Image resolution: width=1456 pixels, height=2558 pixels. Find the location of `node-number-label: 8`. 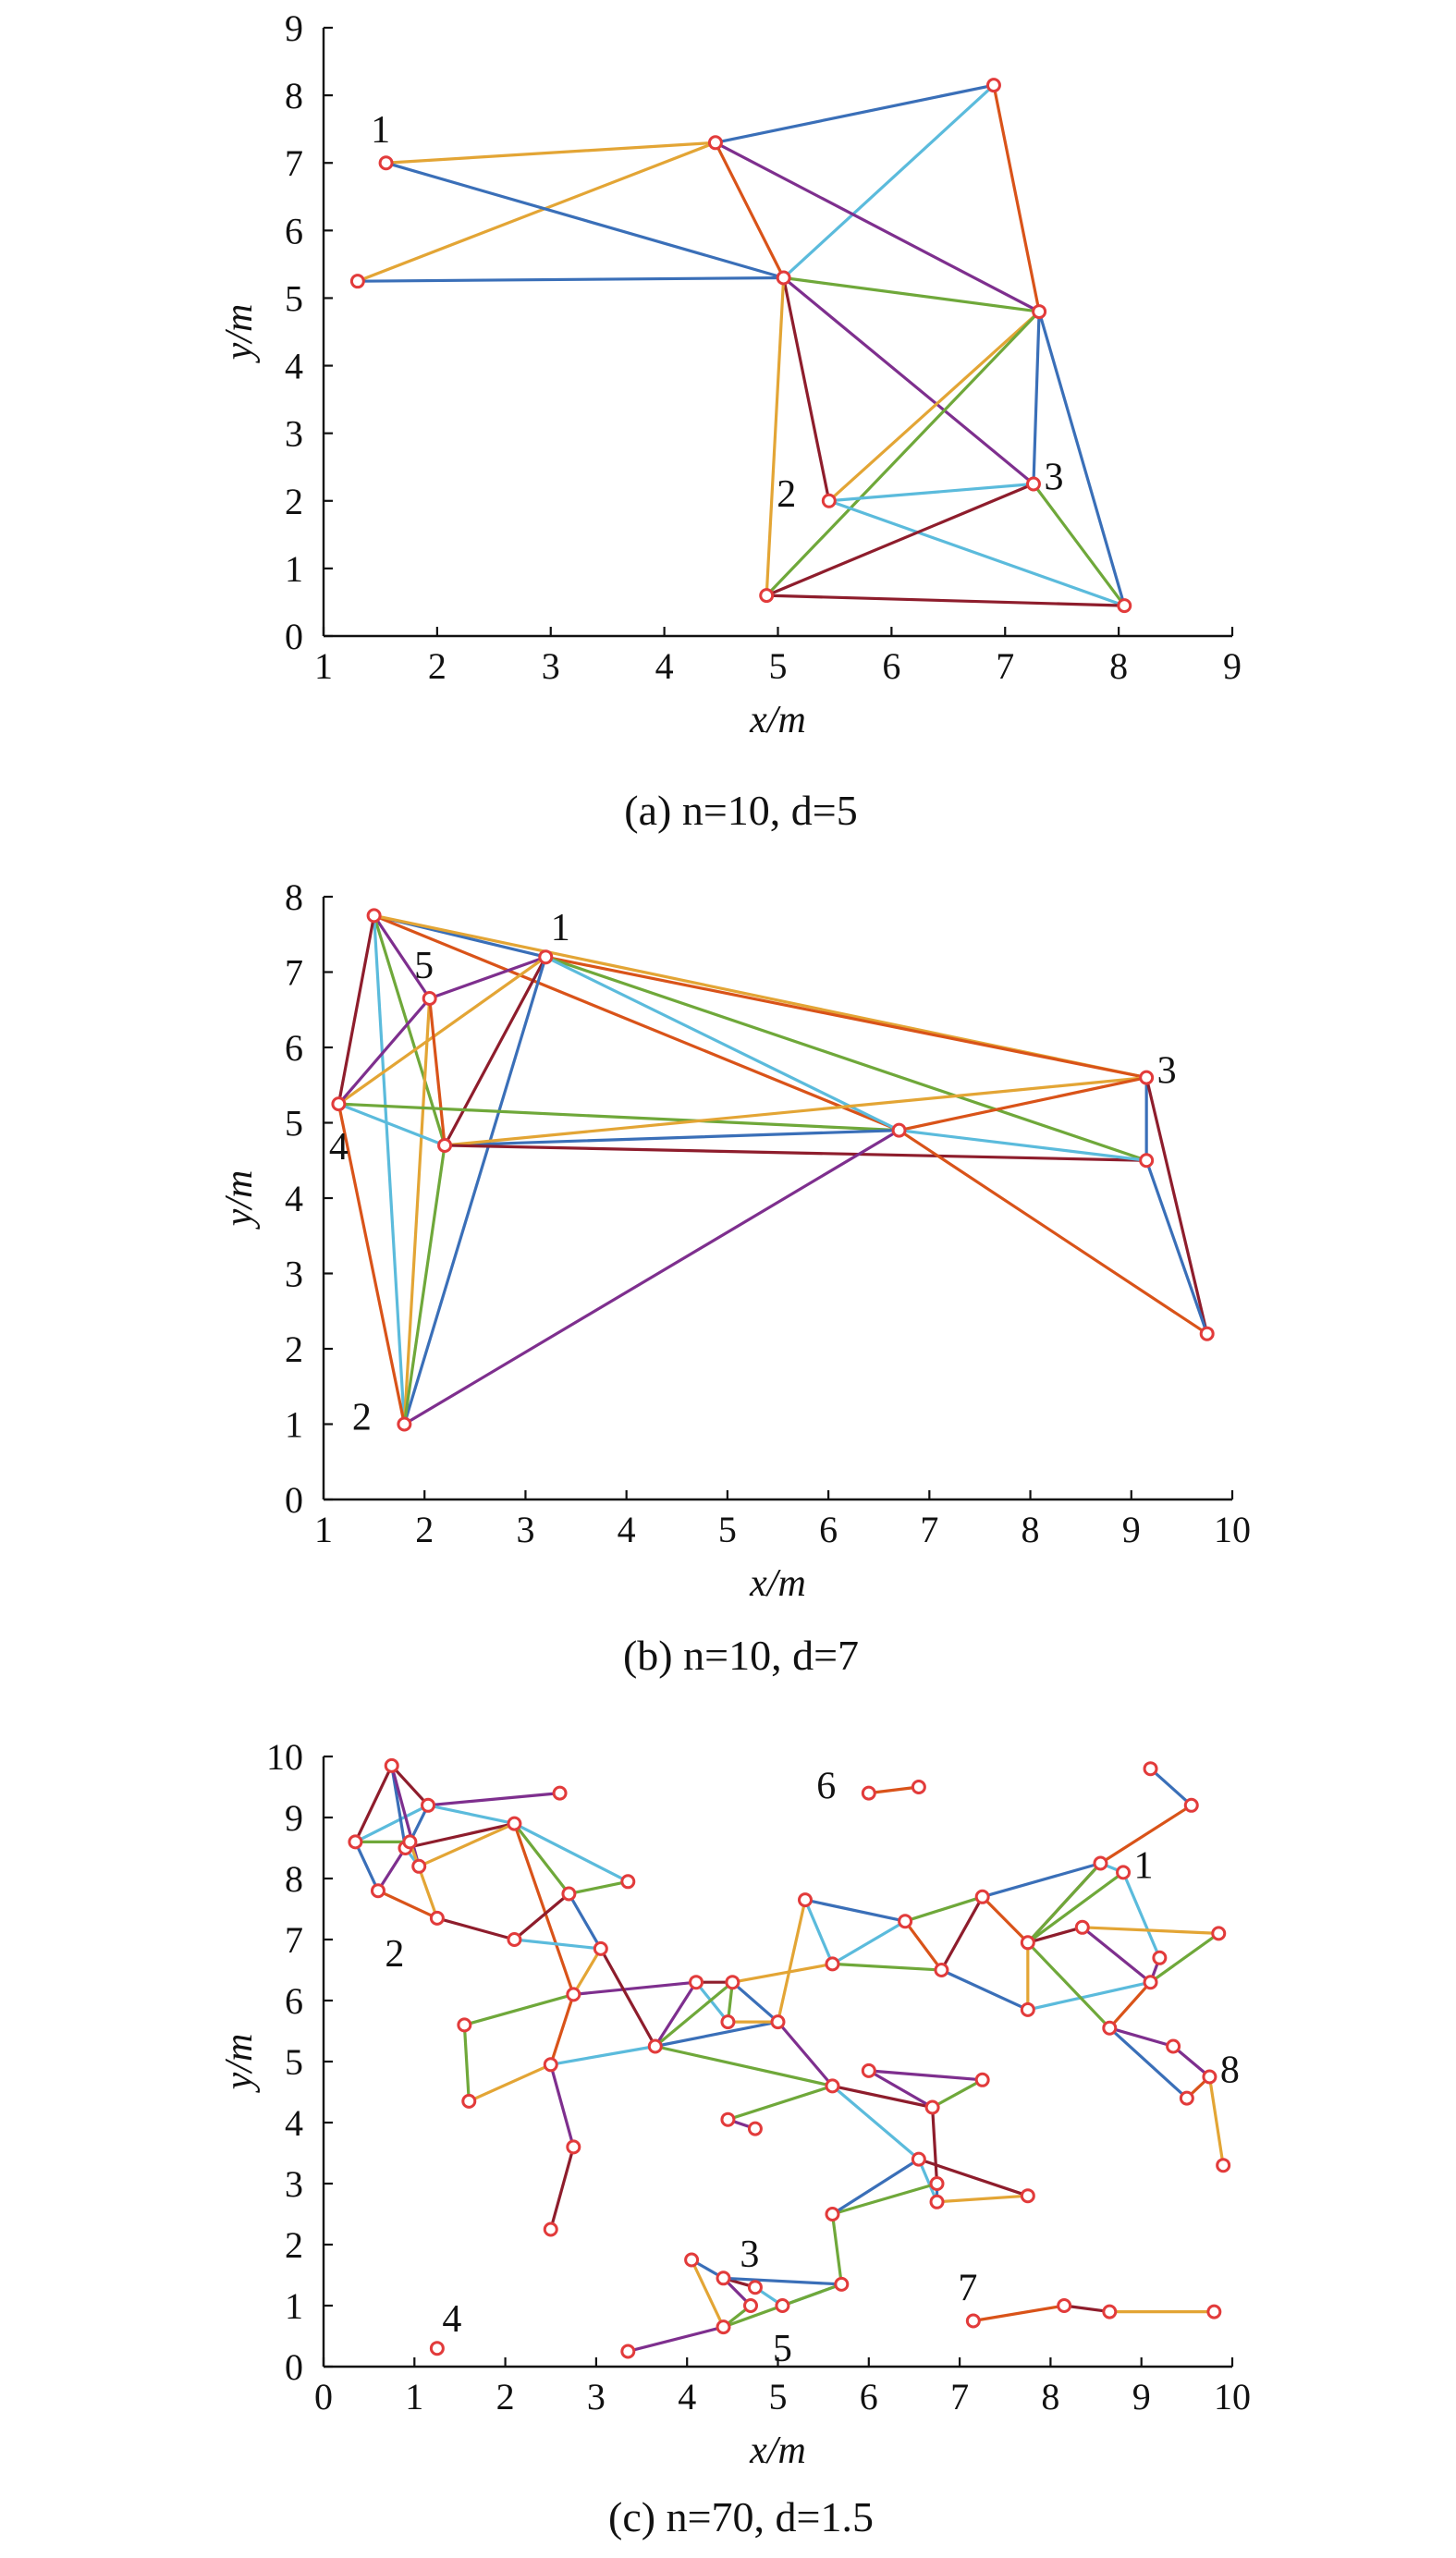

node-number-label: 8 is located at coordinates (1230, 2071).